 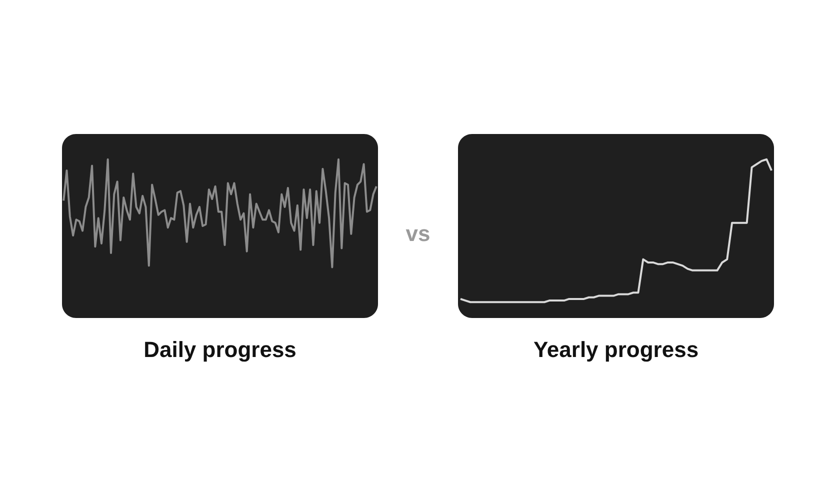 What do you see at coordinates (418, 234) in the screenshot?
I see `text: vs` at bounding box center [418, 234].